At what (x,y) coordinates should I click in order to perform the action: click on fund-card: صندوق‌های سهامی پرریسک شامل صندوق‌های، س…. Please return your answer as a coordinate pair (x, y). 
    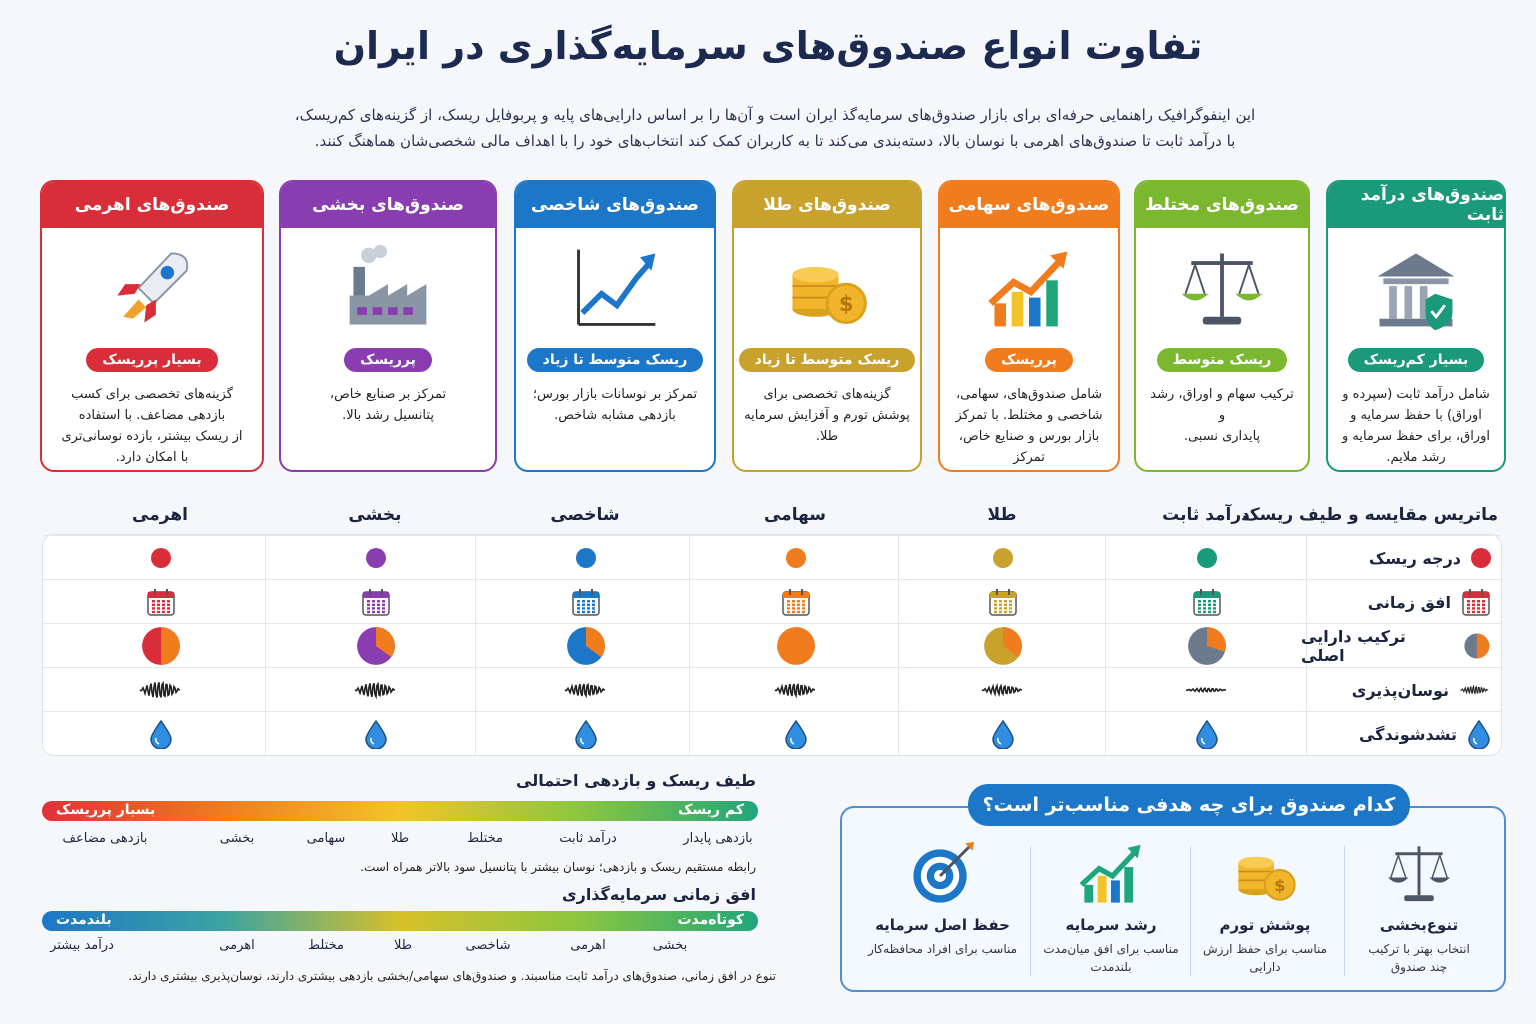
    Looking at the image, I should click on (1029, 326).